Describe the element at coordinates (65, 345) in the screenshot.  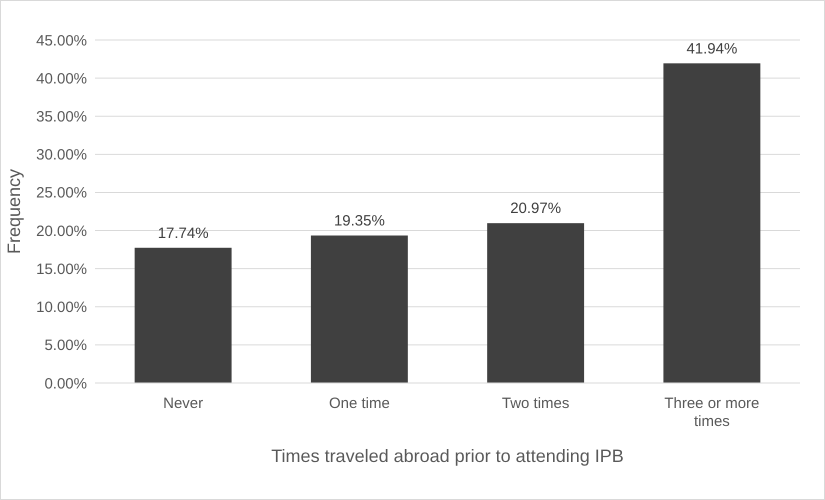
I see `y-tick-label: 5.00%` at that location.